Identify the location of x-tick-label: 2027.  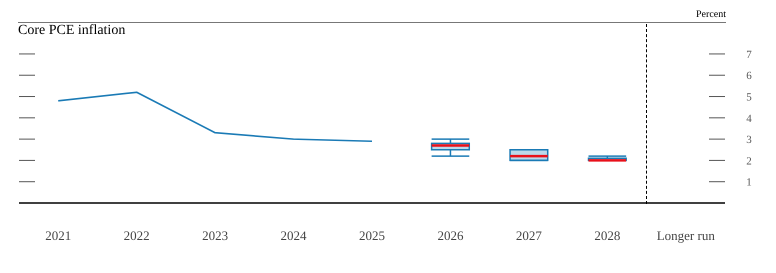
(529, 236).